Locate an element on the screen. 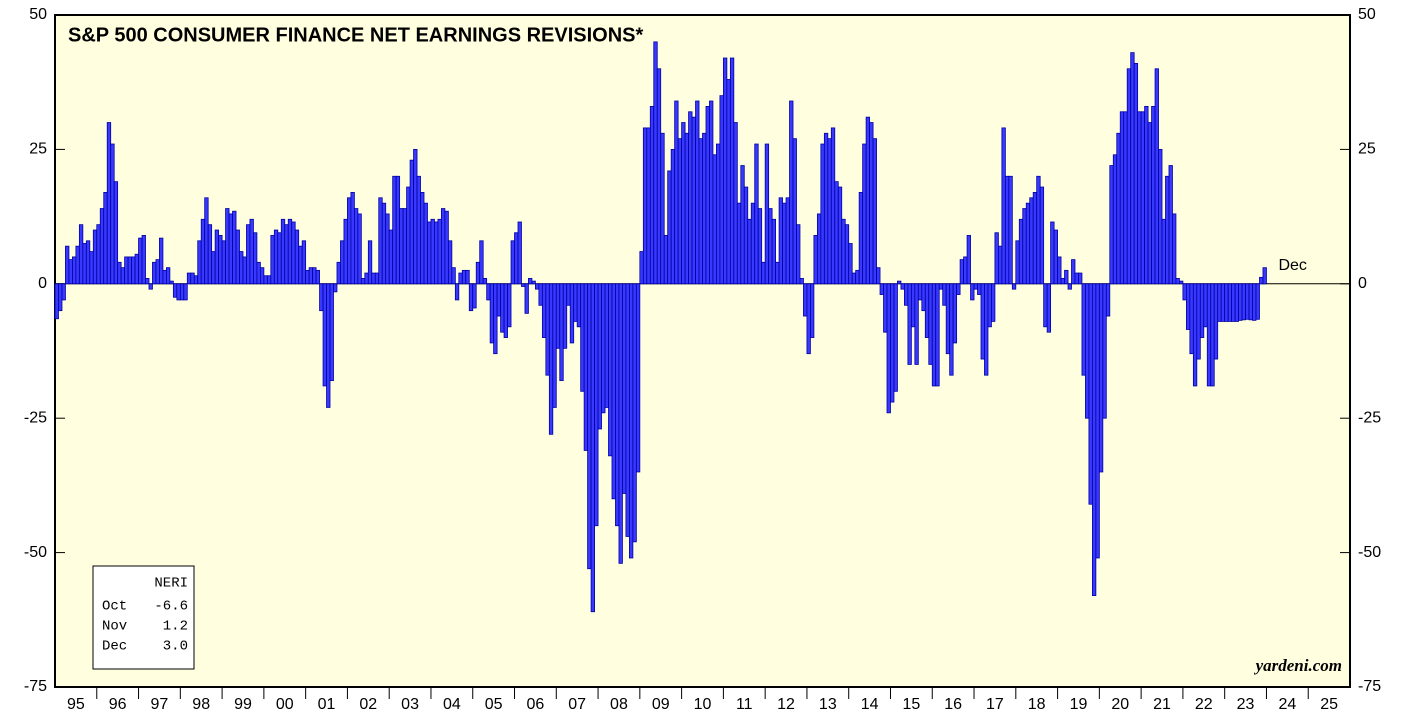  x-tick-label: 97 is located at coordinates (160, 704).